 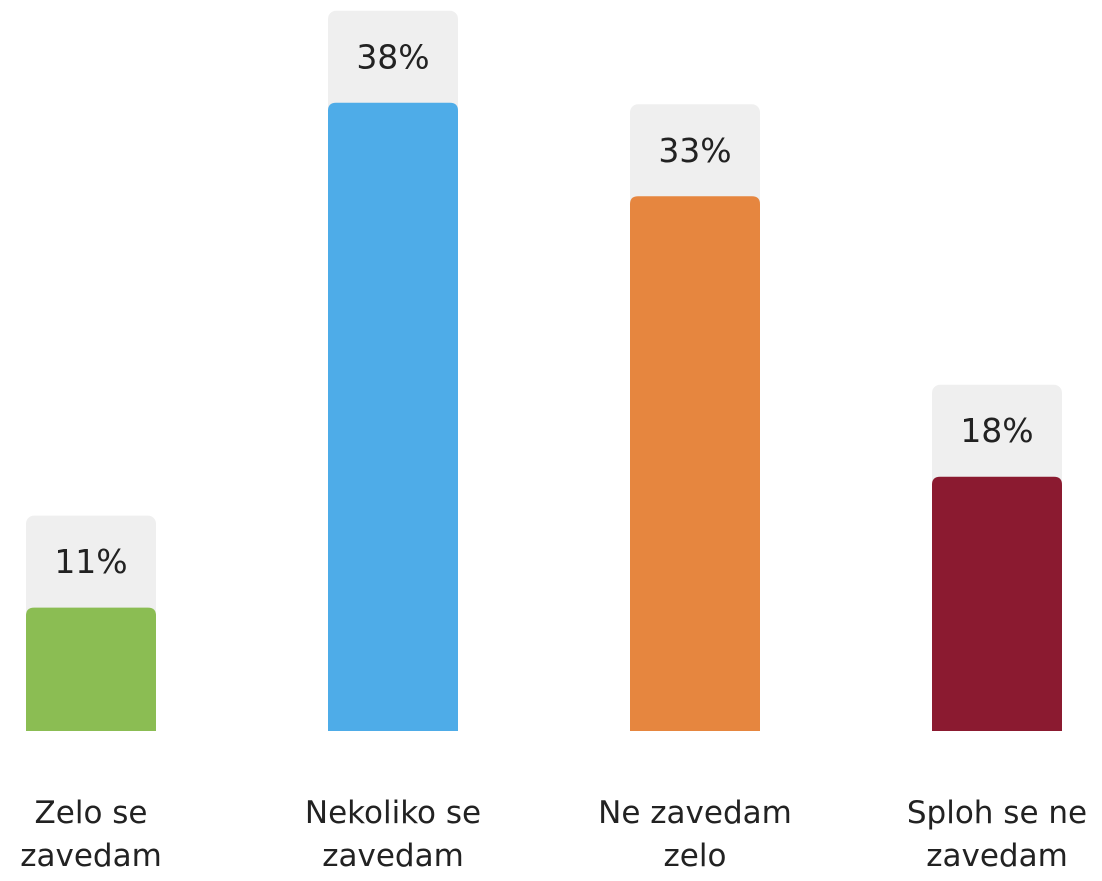 What do you see at coordinates (91, 834) in the screenshot?
I see `x-tick-label: Zelo se zavedam` at bounding box center [91, 834].